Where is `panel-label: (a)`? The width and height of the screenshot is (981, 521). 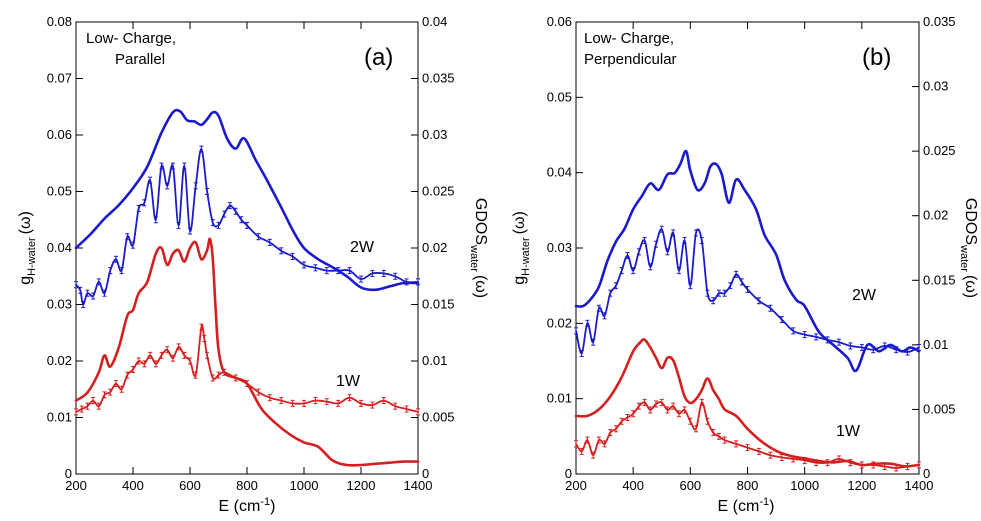
panel-label: (a) is located at coordinates (378, 57).